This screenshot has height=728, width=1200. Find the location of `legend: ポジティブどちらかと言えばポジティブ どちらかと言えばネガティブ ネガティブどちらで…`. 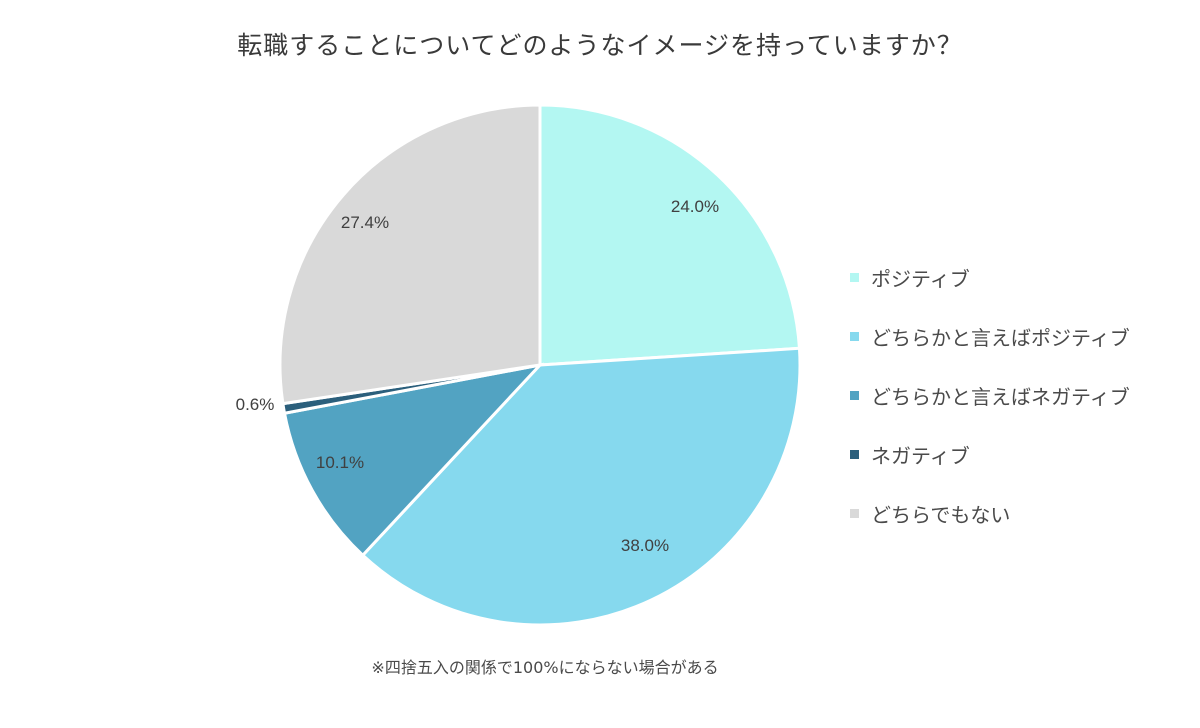

legend: ポジティブどちらかと言えばポジティブ どちらかと言えばネガティブ ネガティブどちらで… is located at coordinates (990, 409).